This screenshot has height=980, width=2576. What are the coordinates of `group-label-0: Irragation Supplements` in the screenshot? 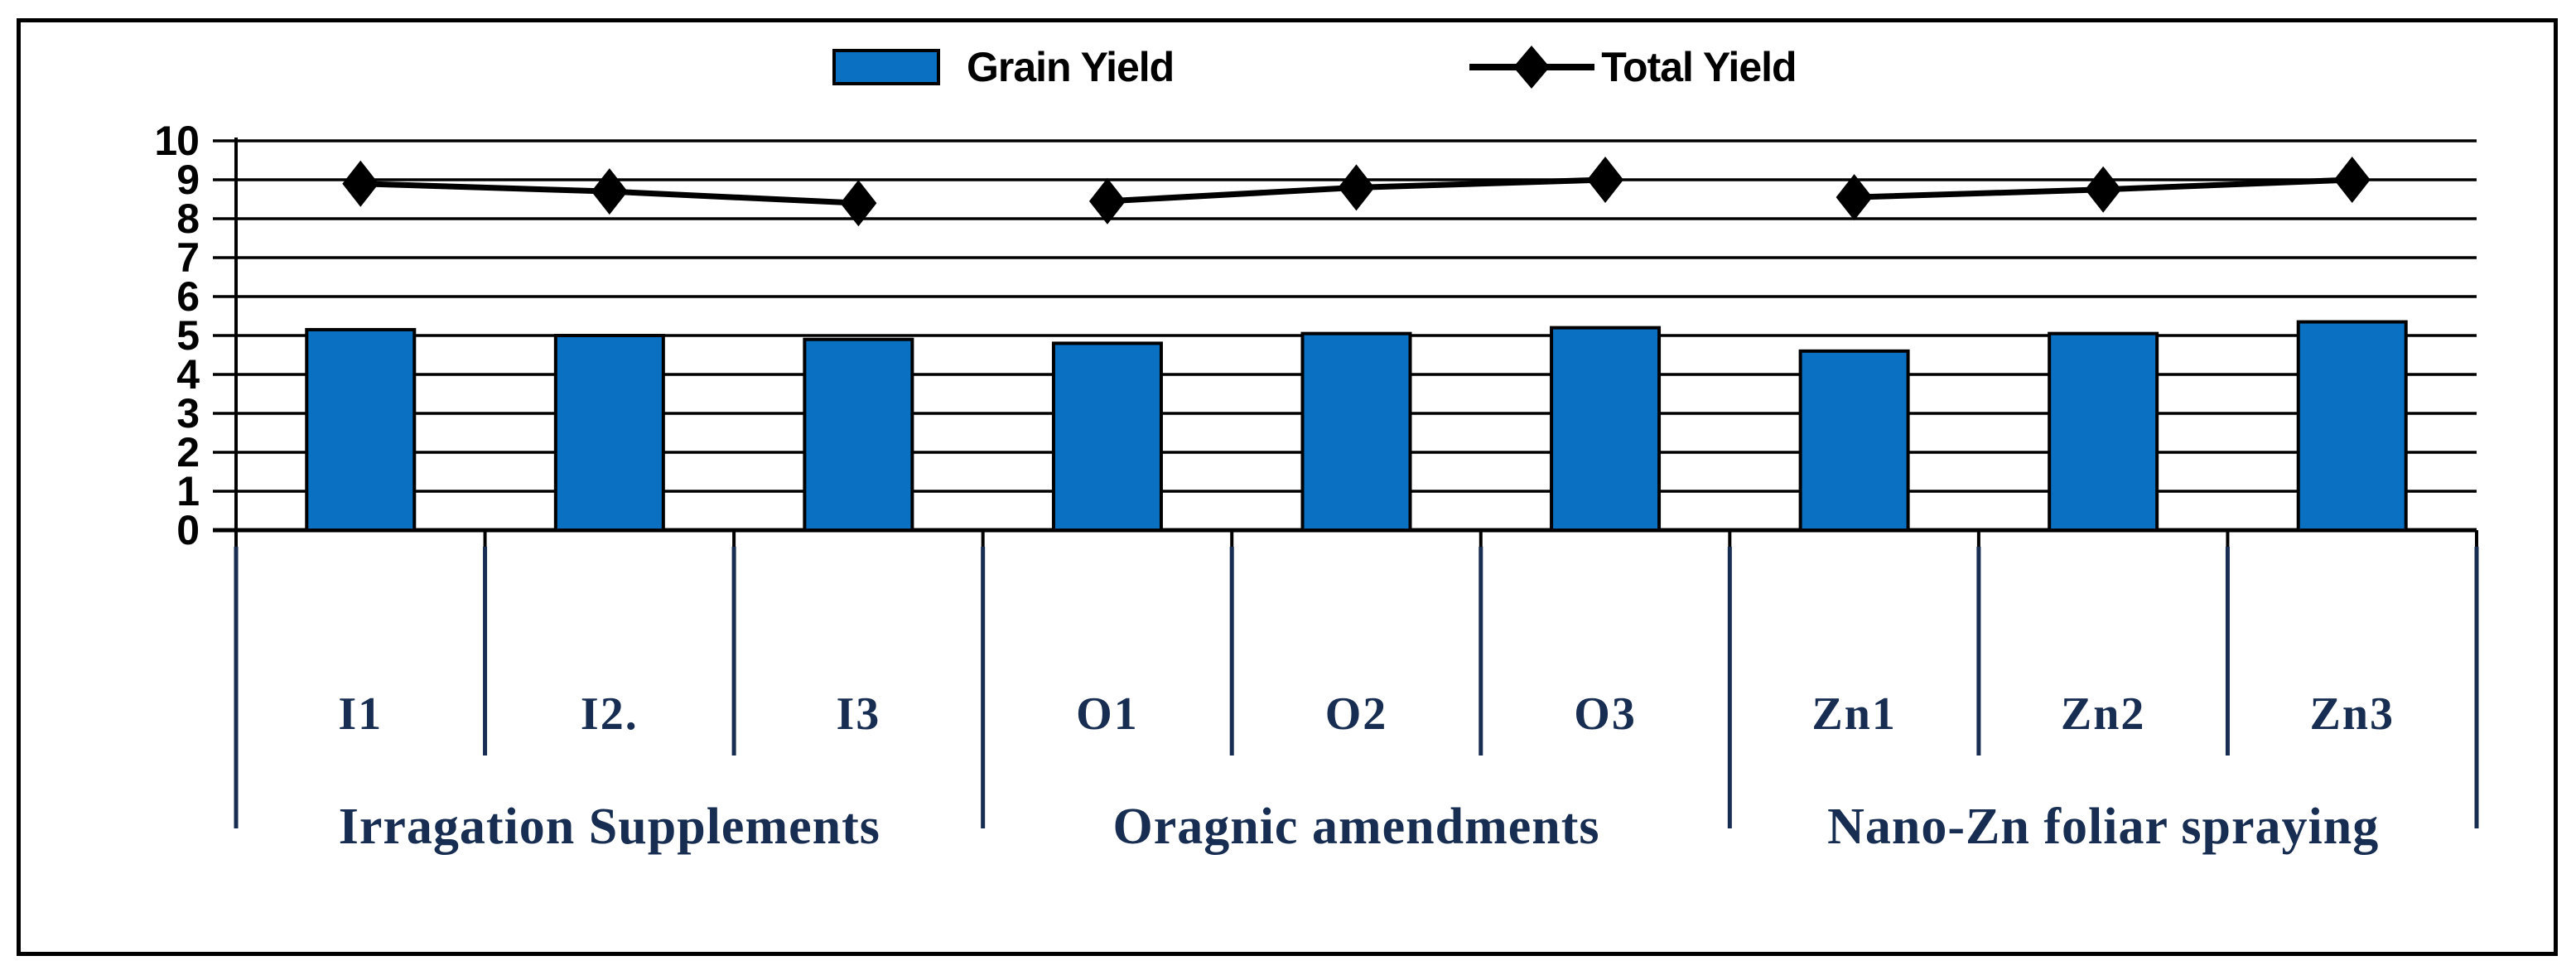 It's located at (610, 827).